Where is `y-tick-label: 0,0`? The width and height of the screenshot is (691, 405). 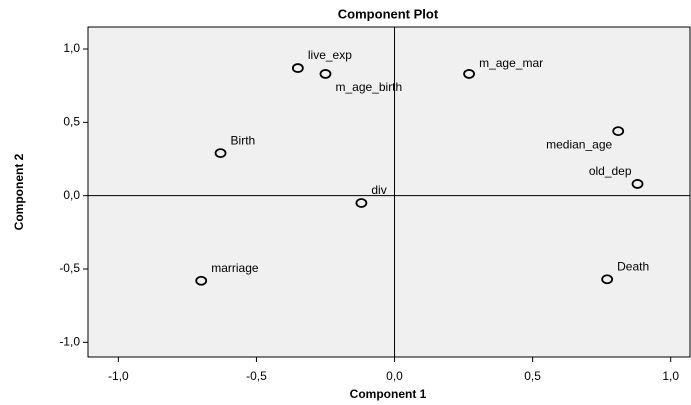
y-tick-label: 0,0 is located at coordinates (71, 195).